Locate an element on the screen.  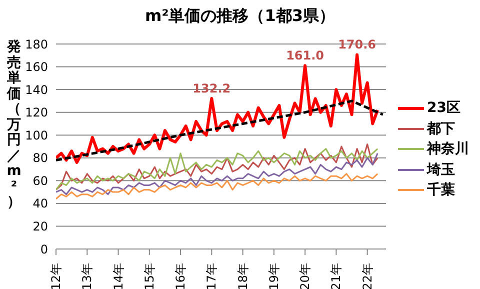
y-tick-label: 0 is located at coordinates (44, 249).